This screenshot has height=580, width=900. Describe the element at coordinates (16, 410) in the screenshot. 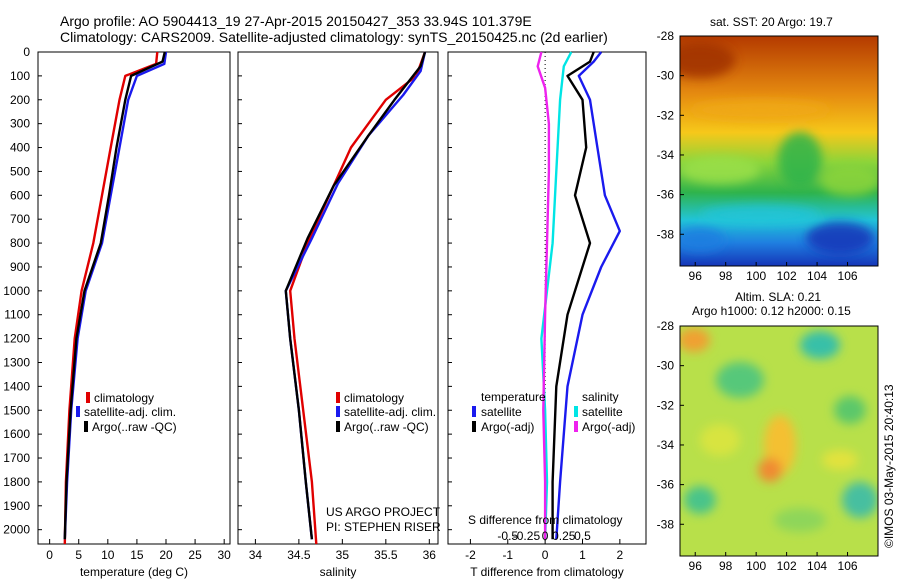

I see `depth-tick-label: 1500` at that location.